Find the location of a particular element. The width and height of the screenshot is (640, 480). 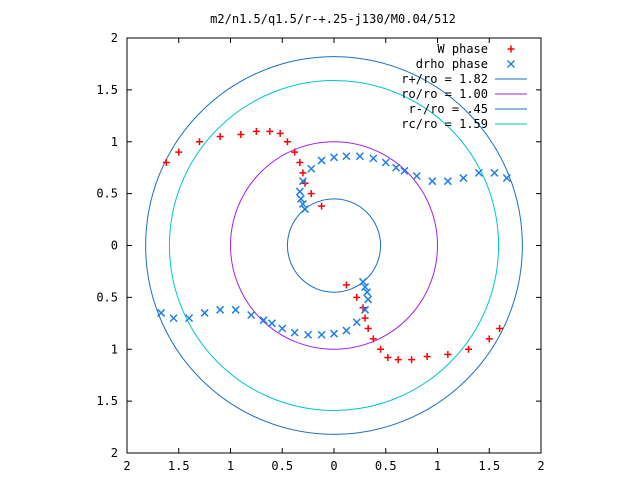

x-tick-label: 0 is located at coordinates (333, 466).